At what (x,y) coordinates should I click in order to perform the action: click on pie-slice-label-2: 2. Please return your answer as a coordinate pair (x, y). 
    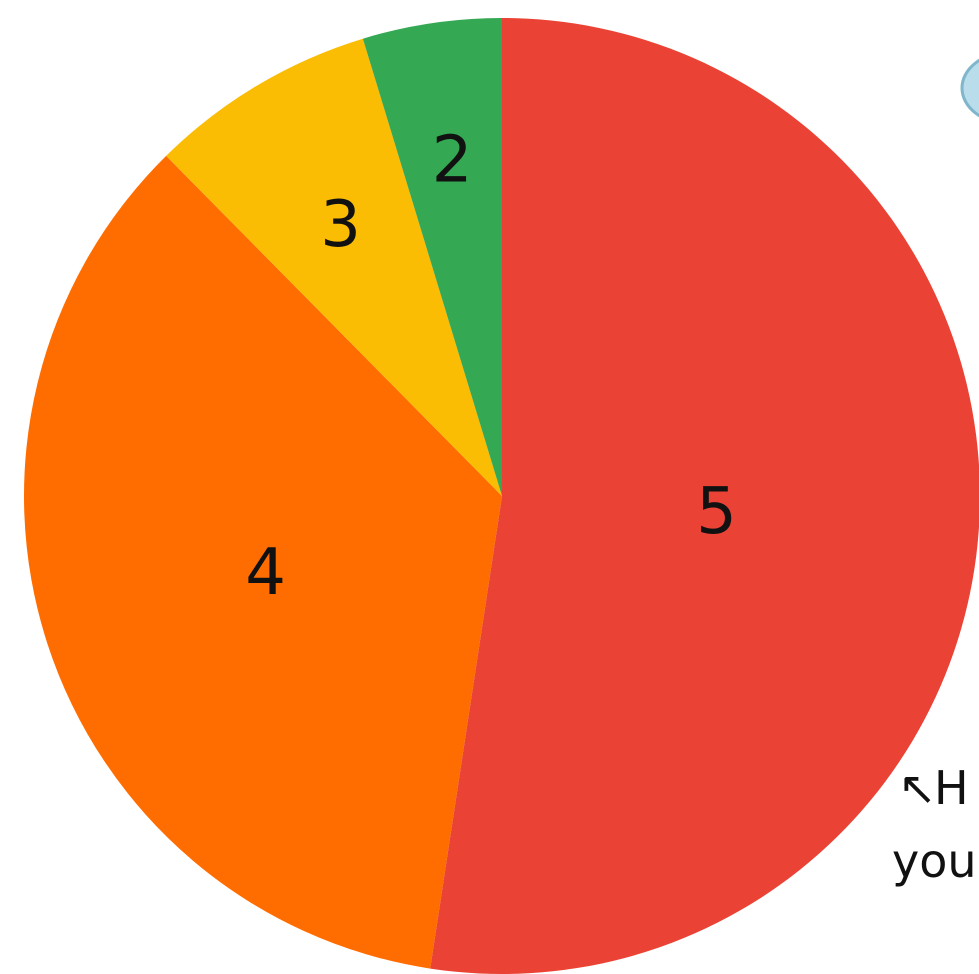
    Looking at the image, I should click on (452, 160).